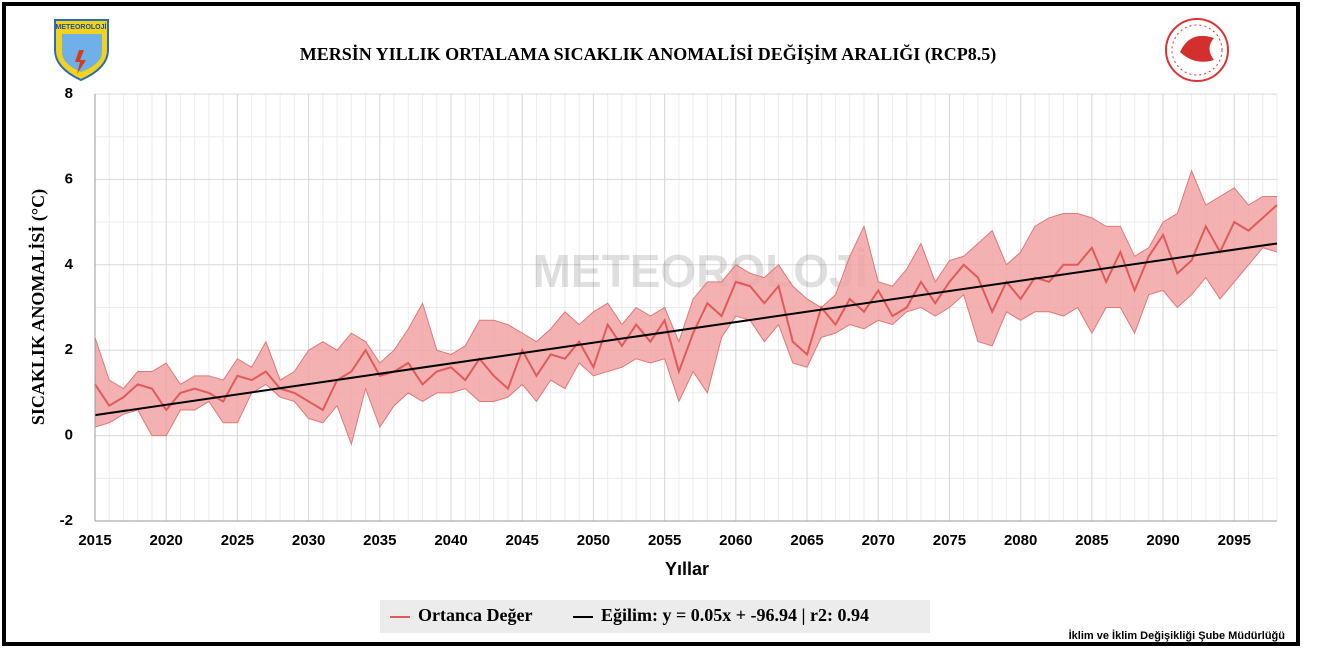 The image size is (1317, 648). I want to click on x-tick-label: 2025, so click(237, 540).